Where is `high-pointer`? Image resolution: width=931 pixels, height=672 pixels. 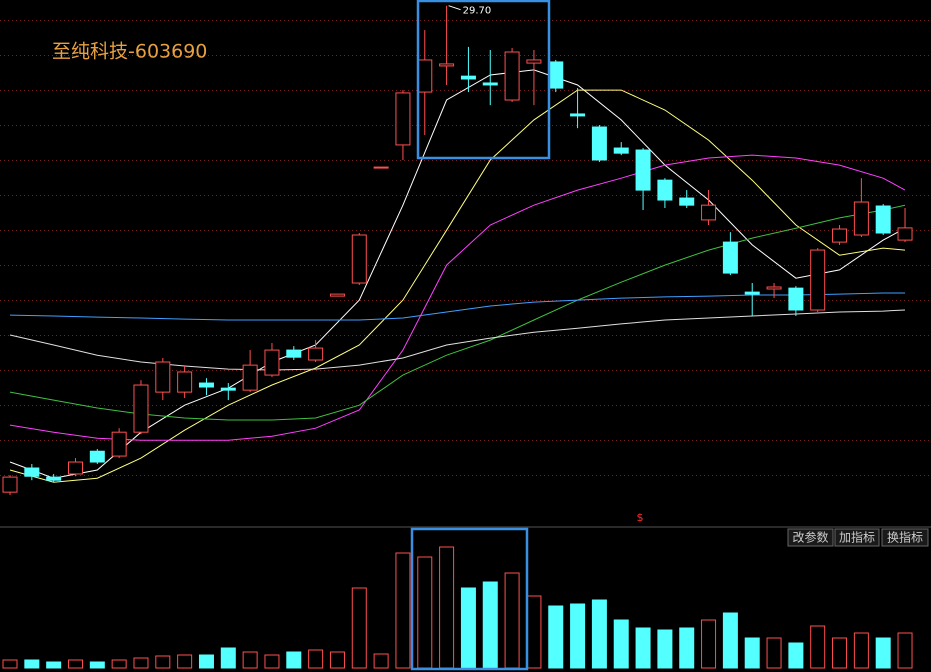 high-pointer is located at coordinates (454, 8).